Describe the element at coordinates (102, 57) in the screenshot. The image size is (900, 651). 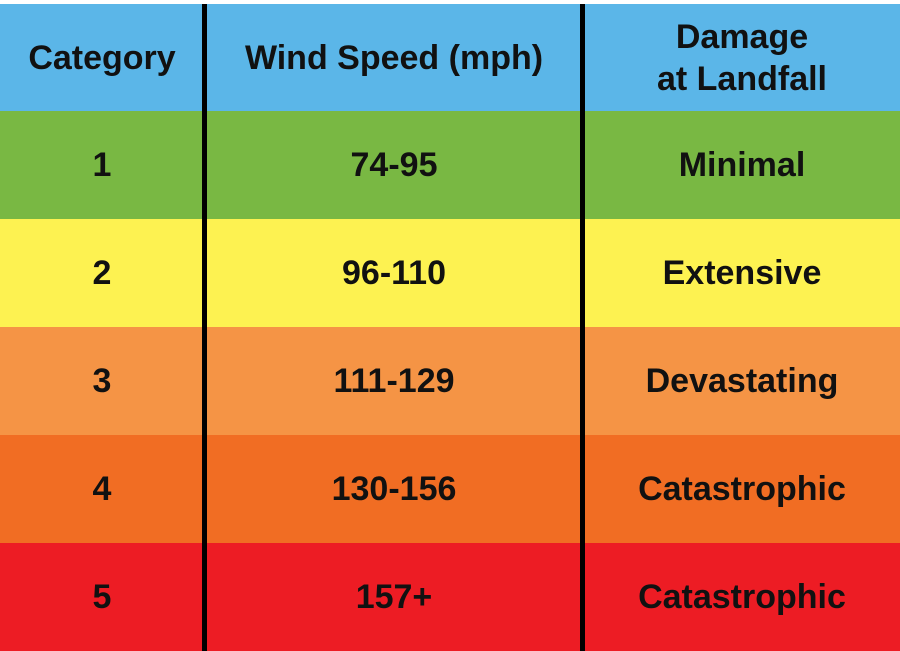
I see `header-category: Category` at that location.